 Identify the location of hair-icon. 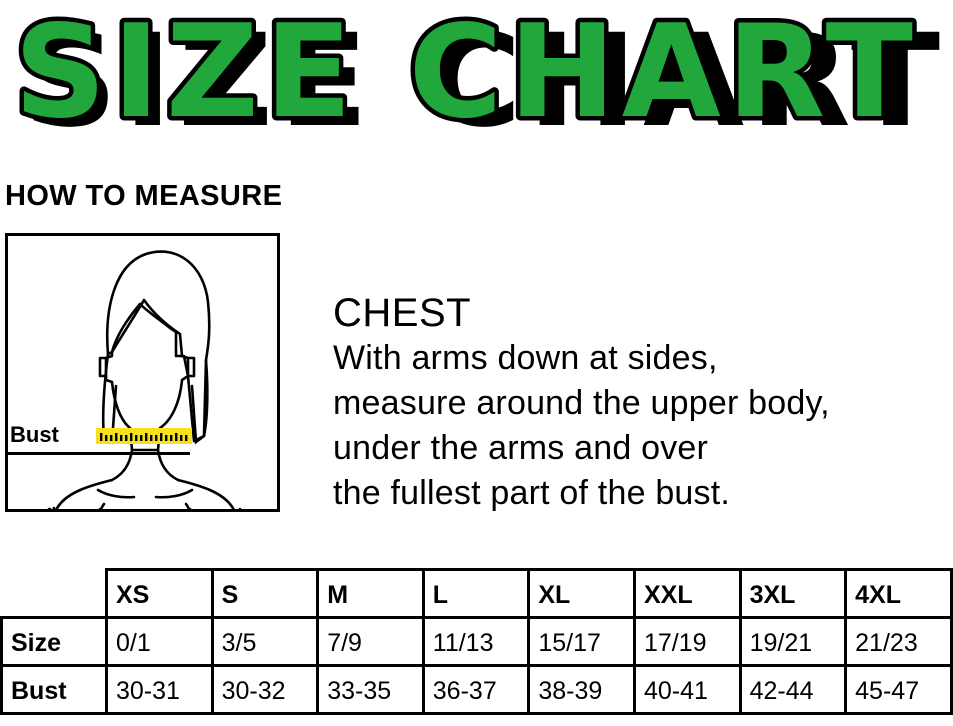
(158, 346).